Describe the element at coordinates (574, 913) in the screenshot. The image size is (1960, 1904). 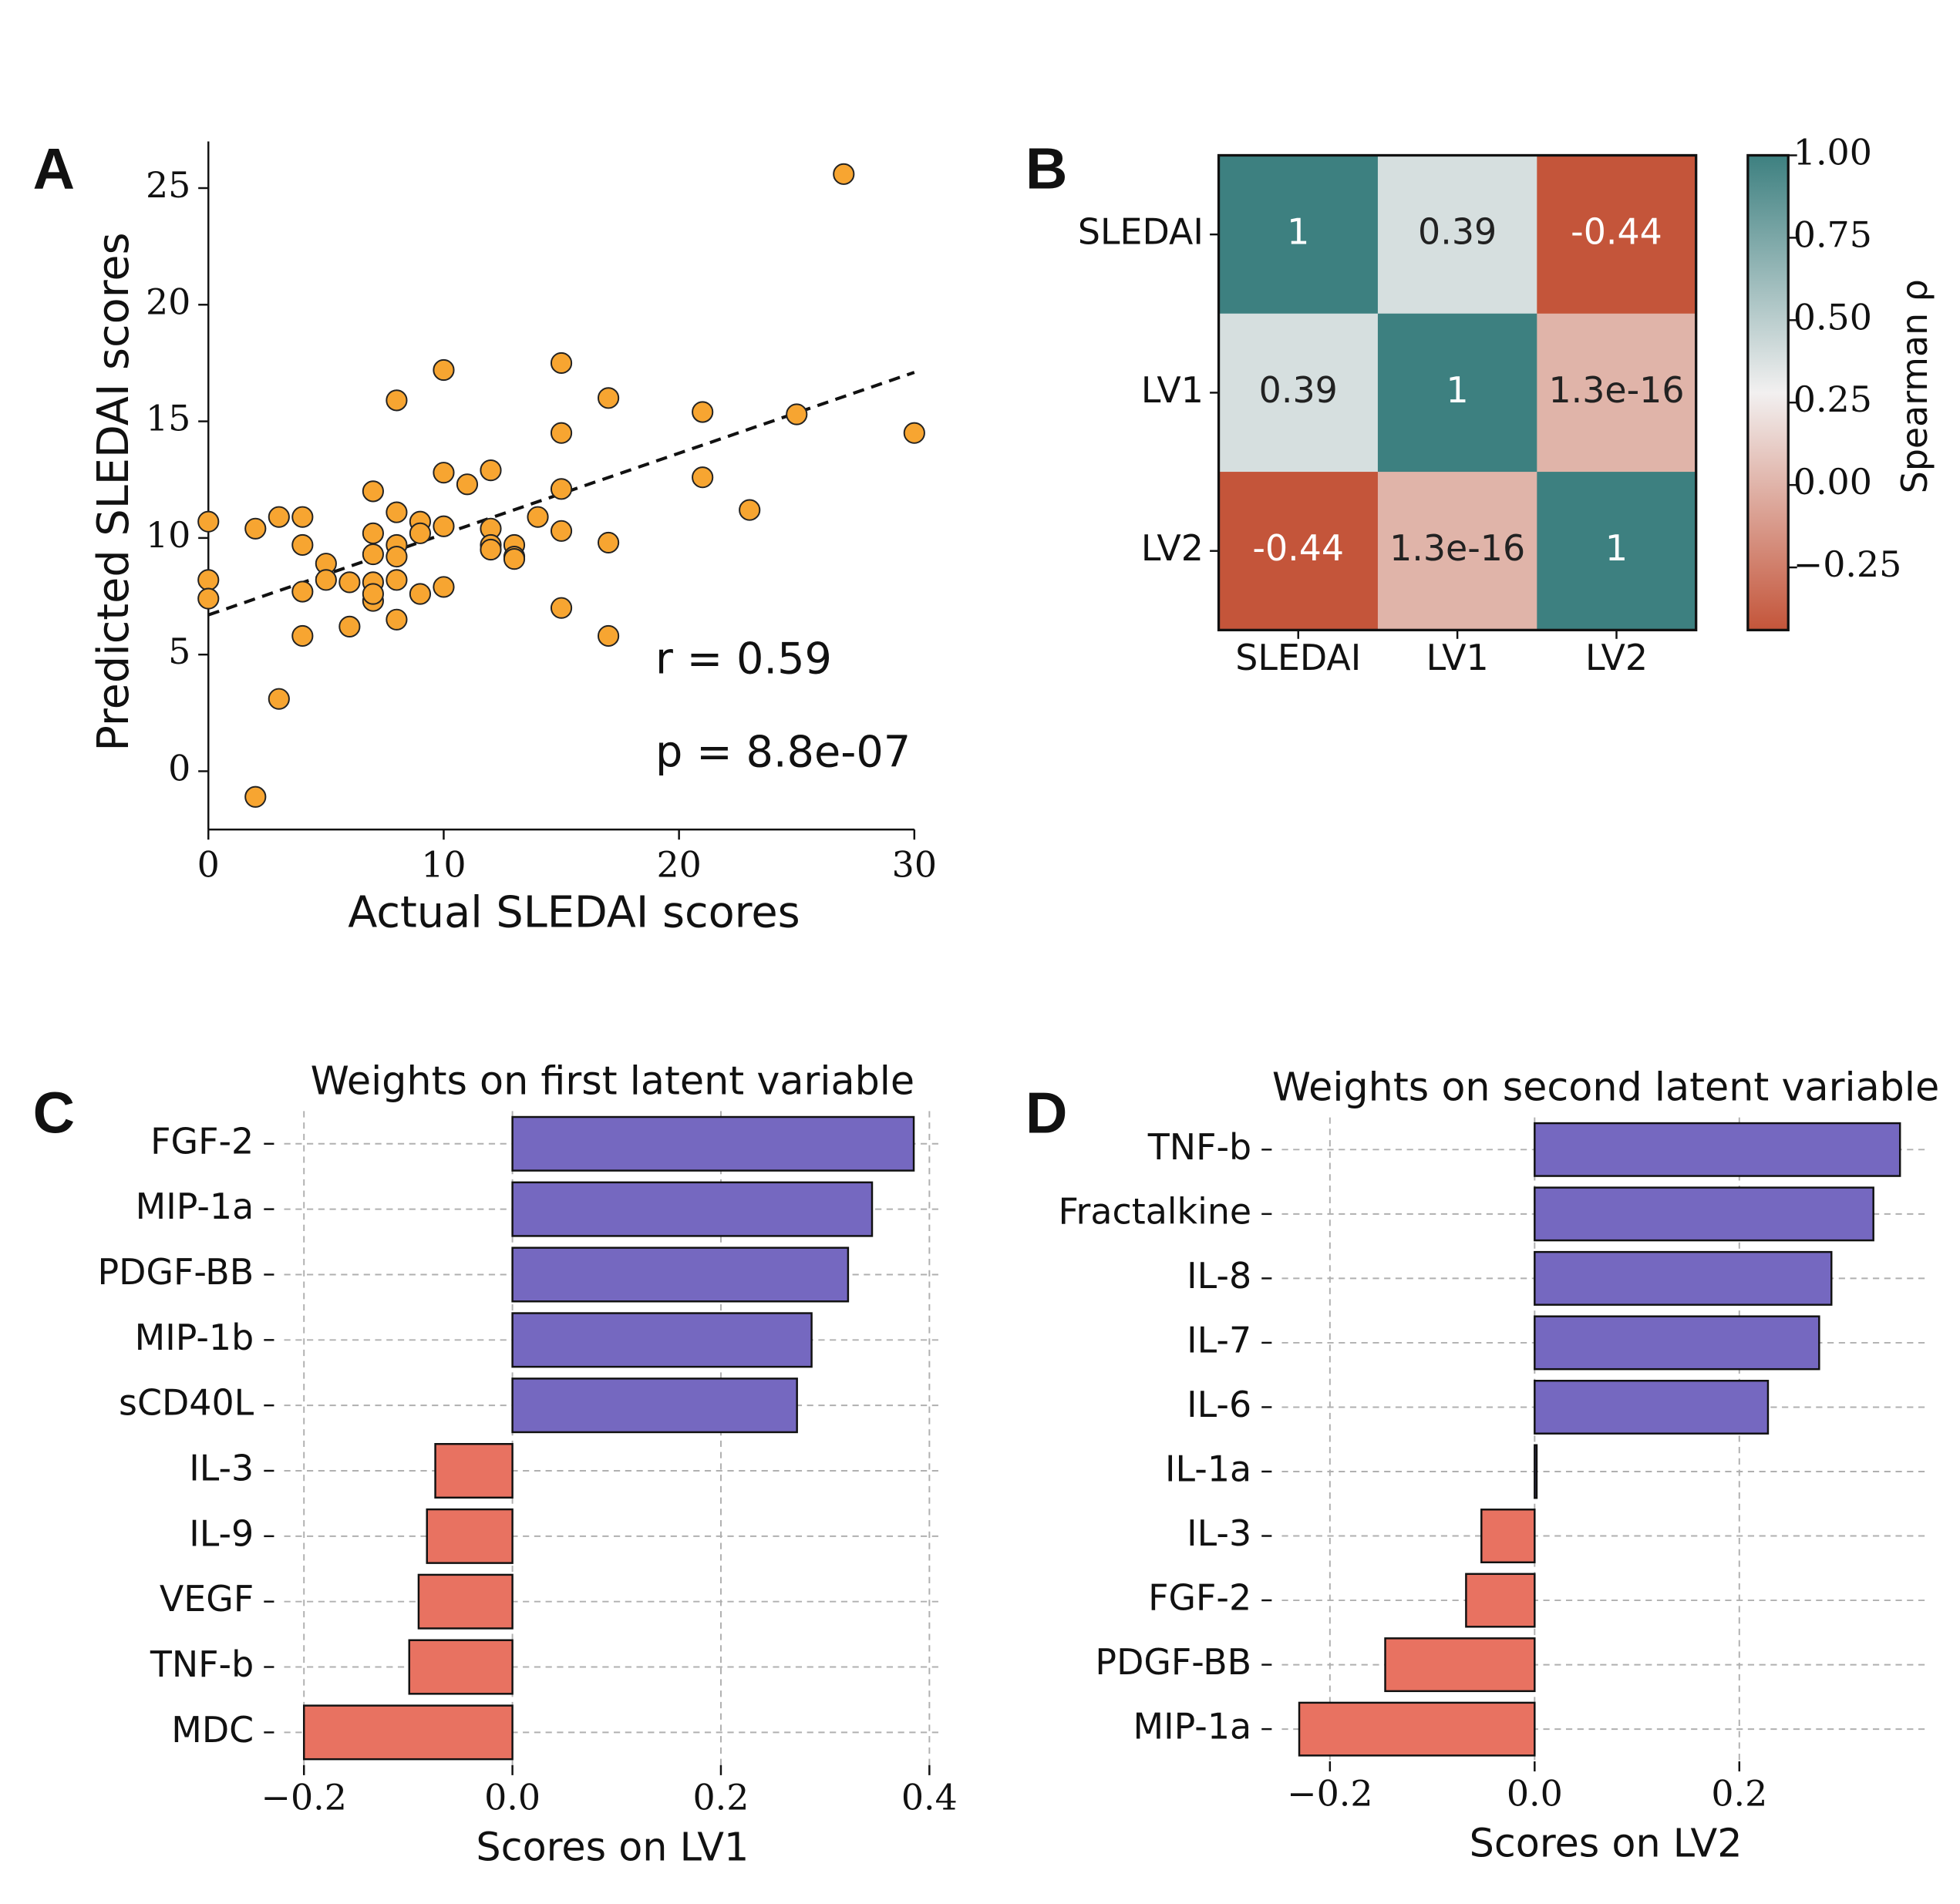
I see `x-axis-label: Actual SLEDAI scores` at that location.